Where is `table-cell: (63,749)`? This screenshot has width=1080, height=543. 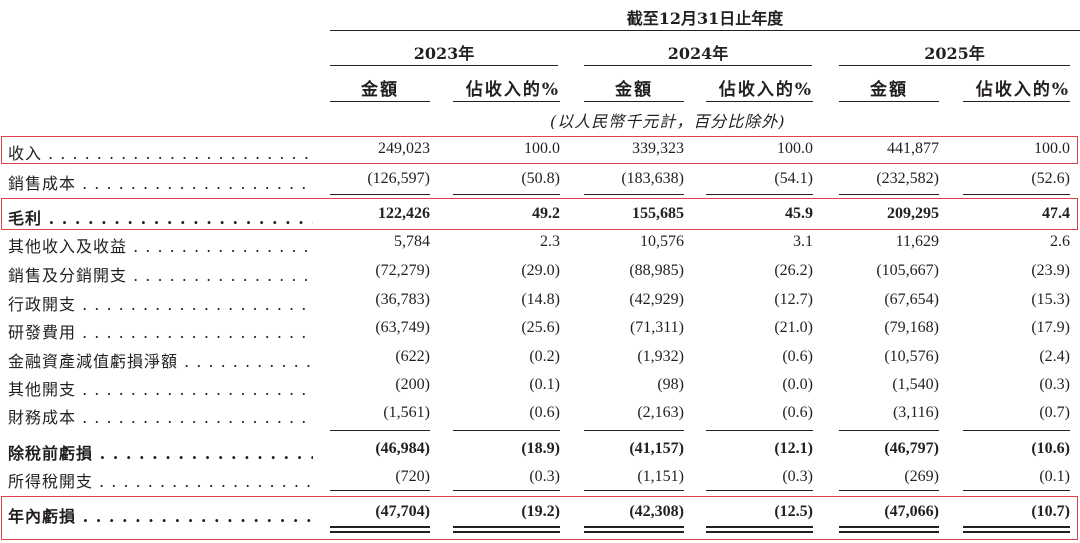 table-cell: (63,749) is located at coordinates (402, 327).